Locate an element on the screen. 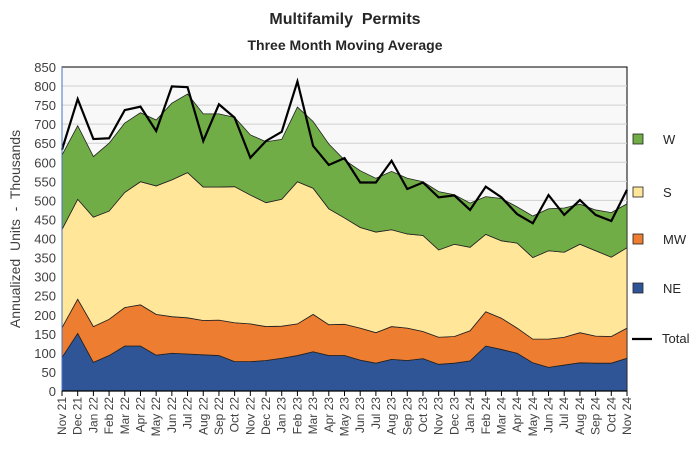  y-tick-label: 700 is located at coordinates (45, 124).